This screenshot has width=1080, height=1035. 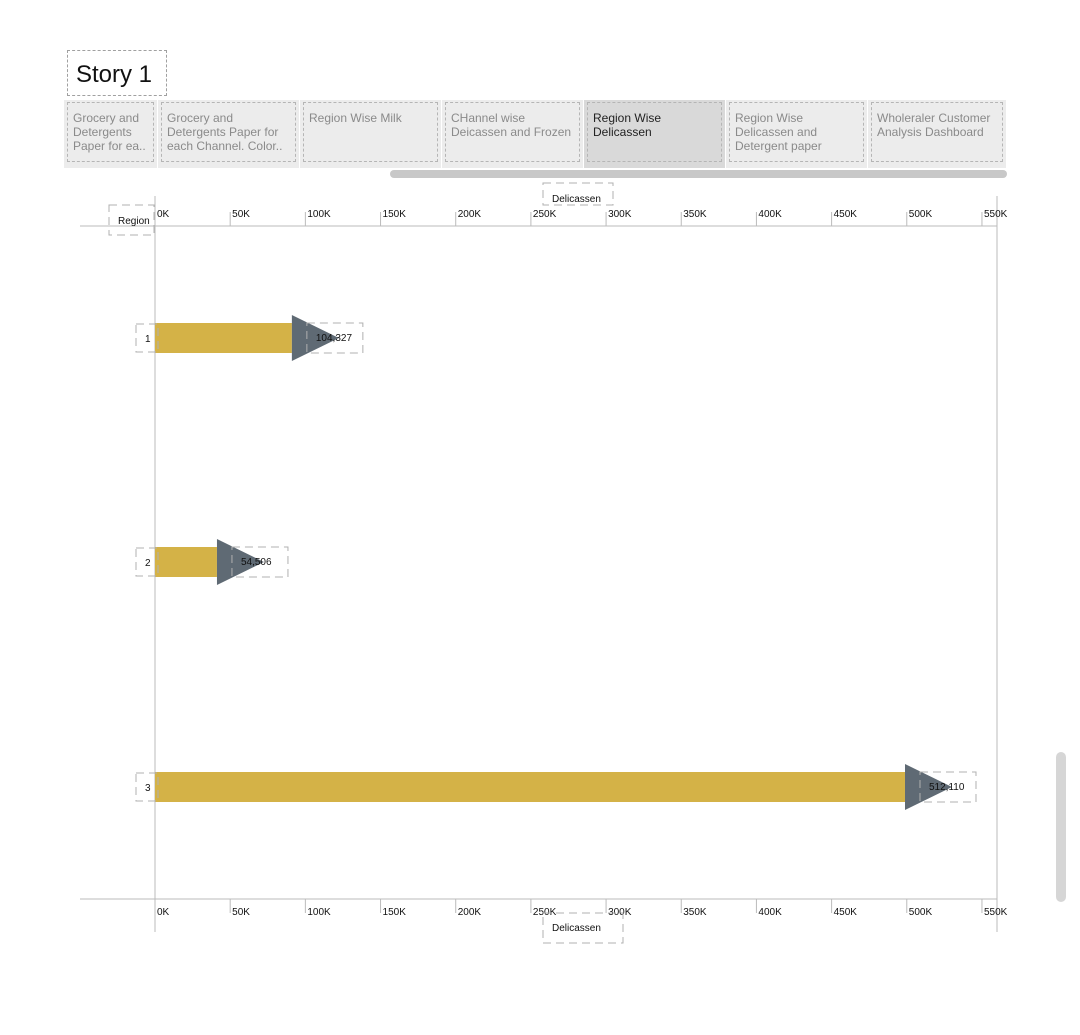 I want to click on top-tick-label: 0K, so click(x=163, y=214).